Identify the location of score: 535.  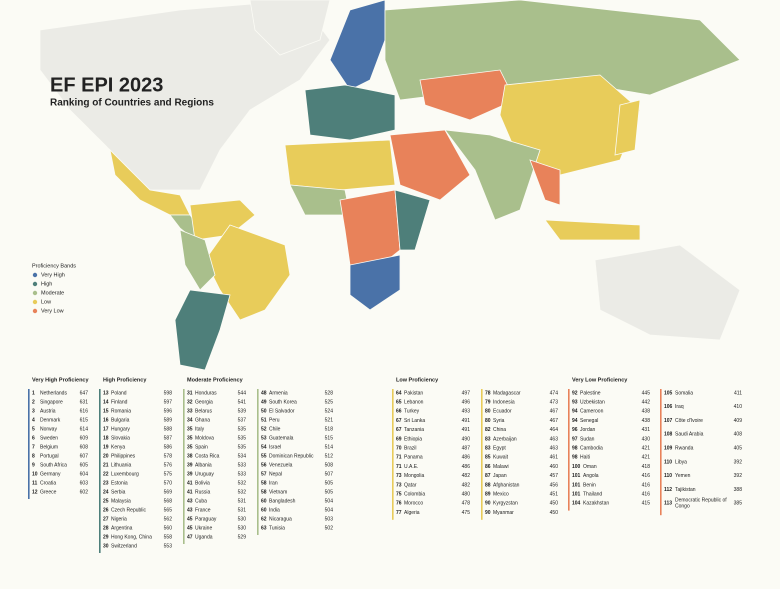
(242, 438).